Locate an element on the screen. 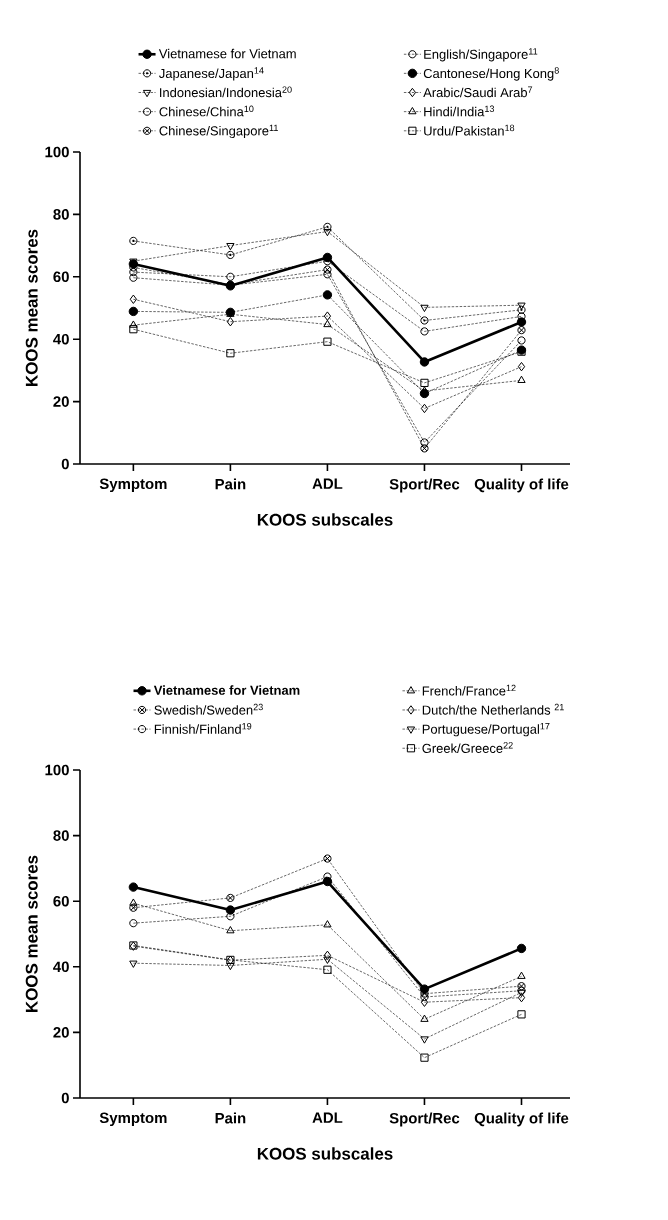 The width and height of the screenshot is (668, 1220). legend-label: Urdu/Pakistan$^{18}$ is located at coordinates (469, 130).